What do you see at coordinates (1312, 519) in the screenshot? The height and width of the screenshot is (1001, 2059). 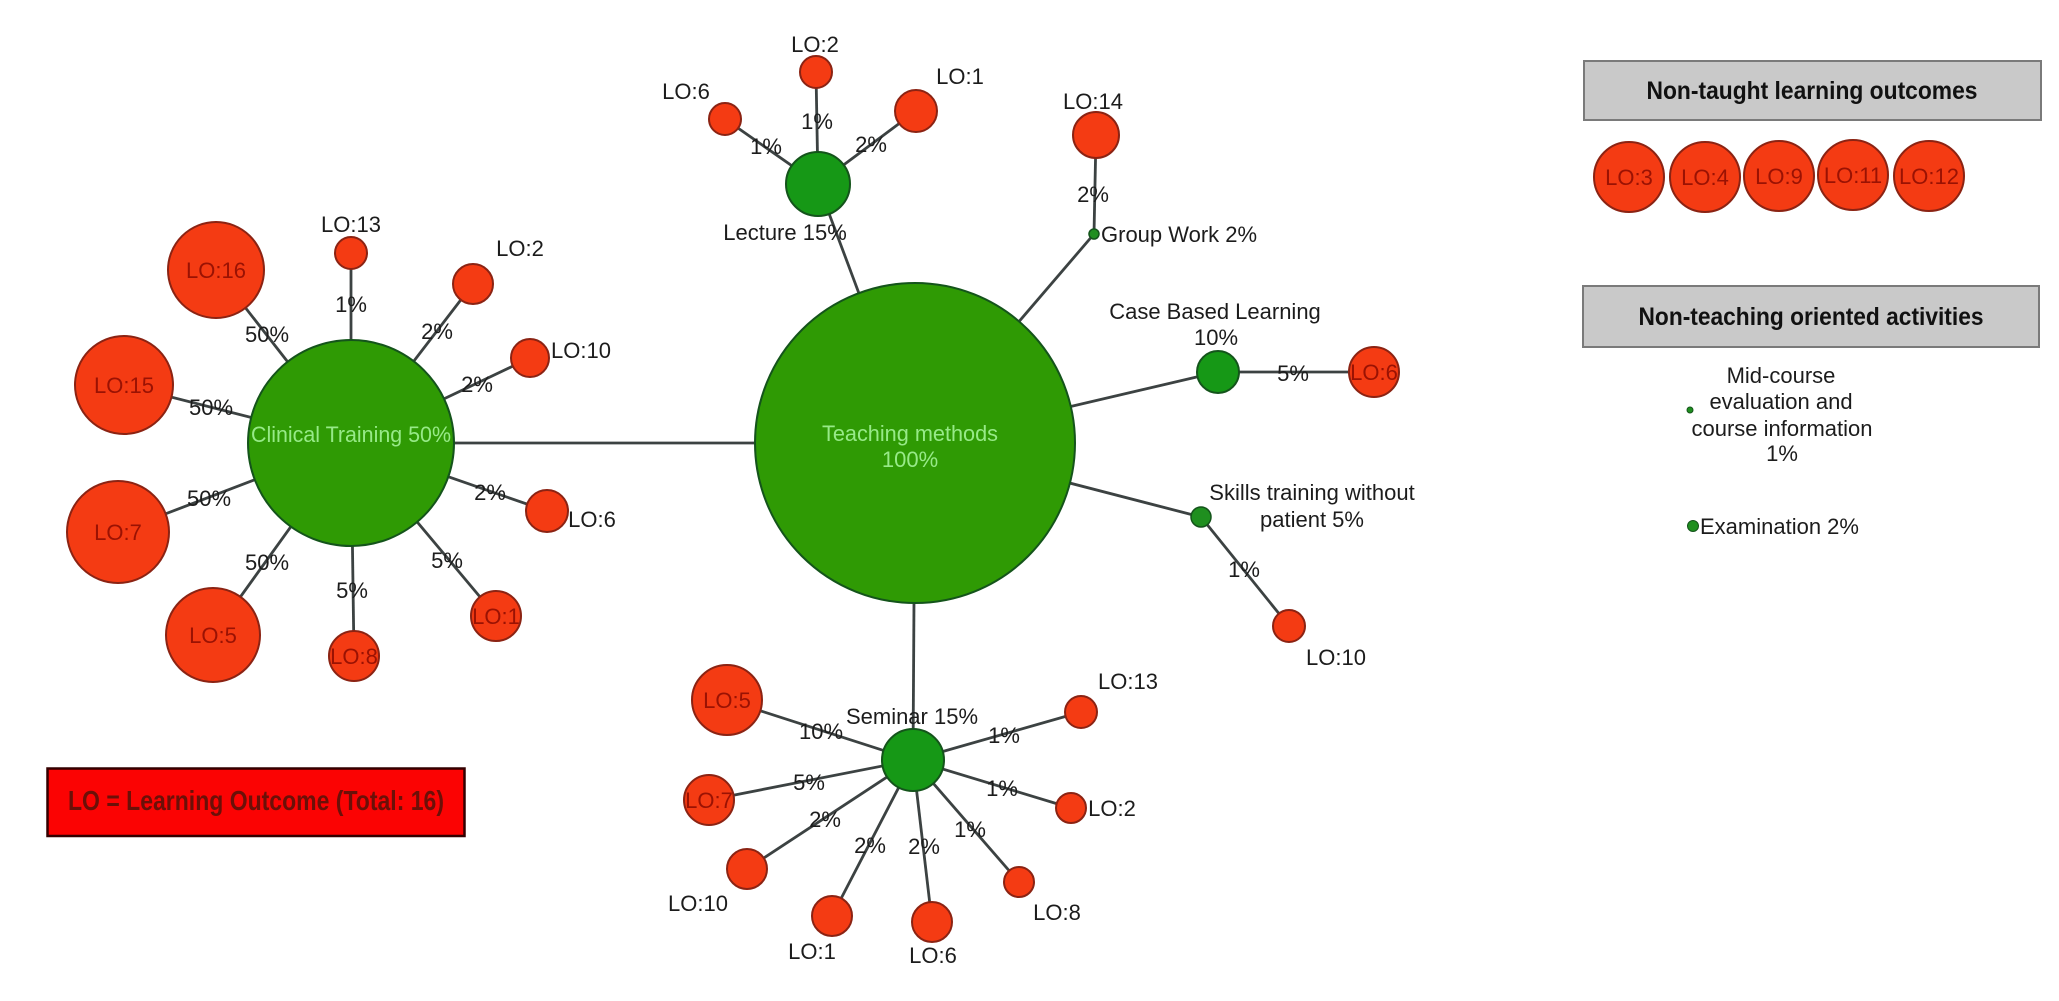 I see `svg-text: patient 5%` at bounding box center [1312, 519].